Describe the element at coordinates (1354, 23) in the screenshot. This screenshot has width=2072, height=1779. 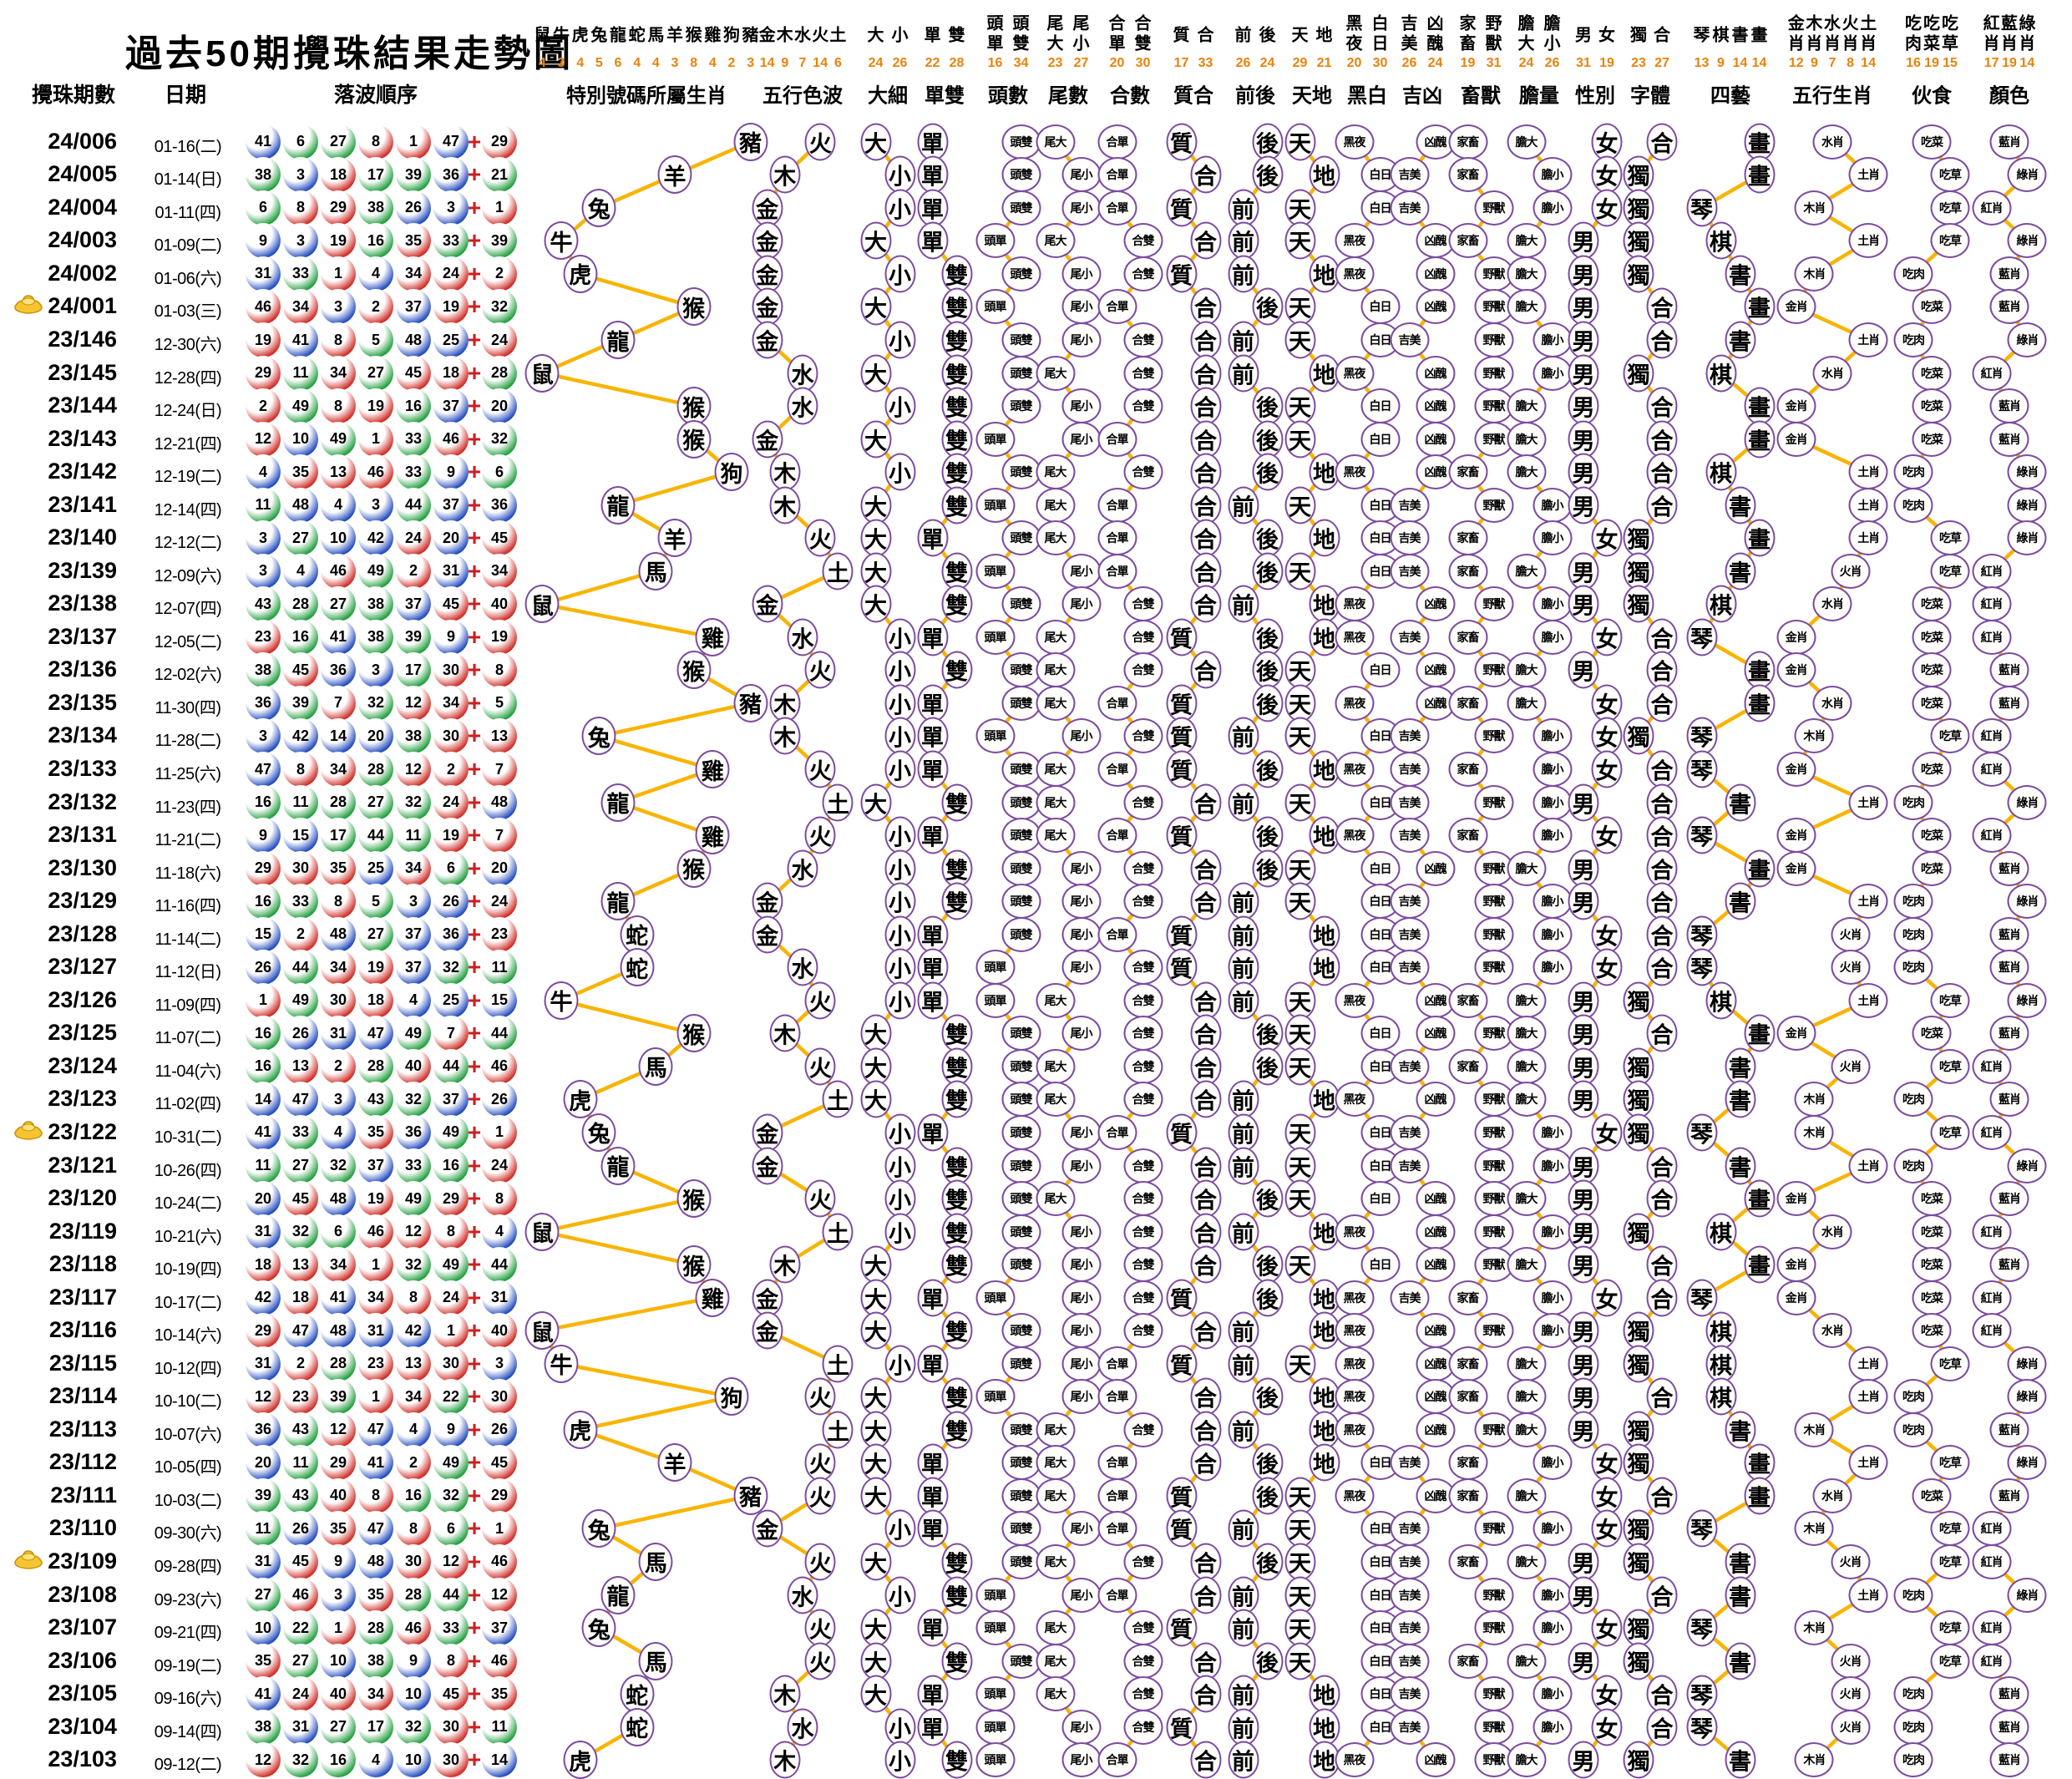
I see `column-header-heibai-option: 黑` at that location.